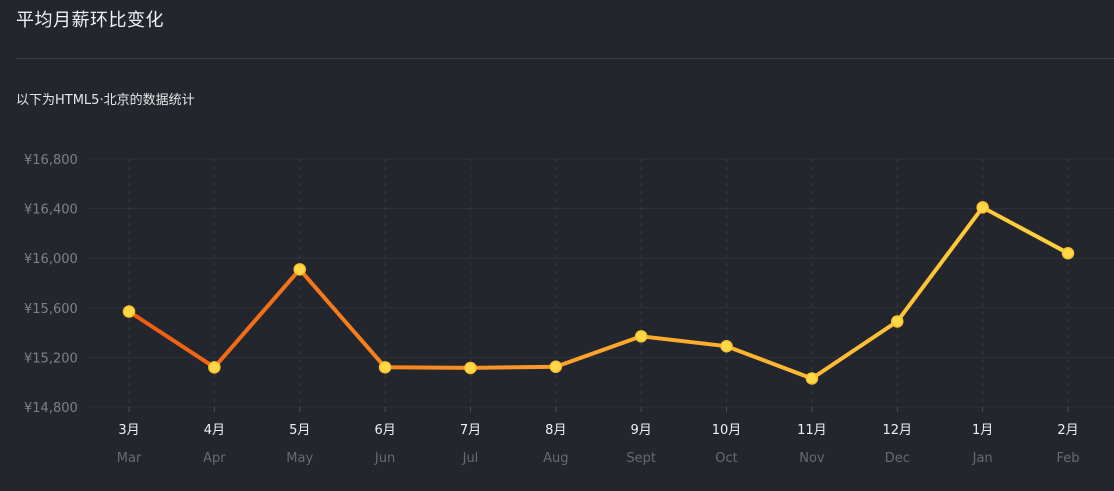  What do you see at coordinates (51, 160) in the screenshot?
I see `y-tick-label: ¥16,800` at bounding box center [51, 160].